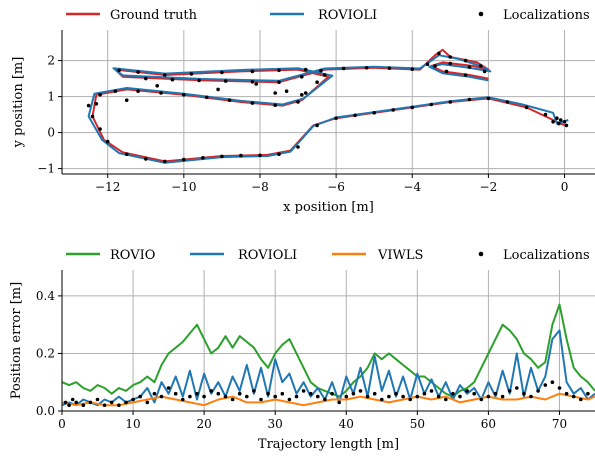 The image size is (595, 461). Describe the element at coordinates (154, 15) in the screenshot. I see `legend-label-ground-truth: Ground truth` at that location.